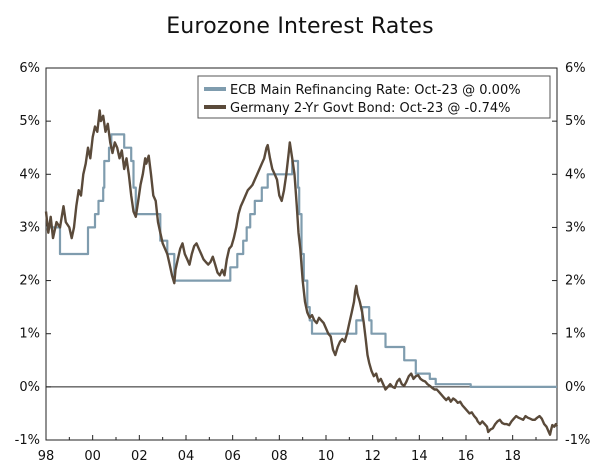 The image size is (600, 466). I want to click on y-tick-label-right: 2%, so click(575, 281).